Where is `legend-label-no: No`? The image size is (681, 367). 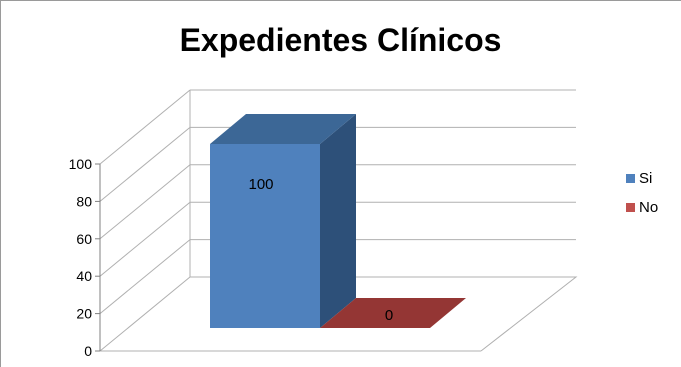 legend-label-no: No is located at coordinates (649, 207).